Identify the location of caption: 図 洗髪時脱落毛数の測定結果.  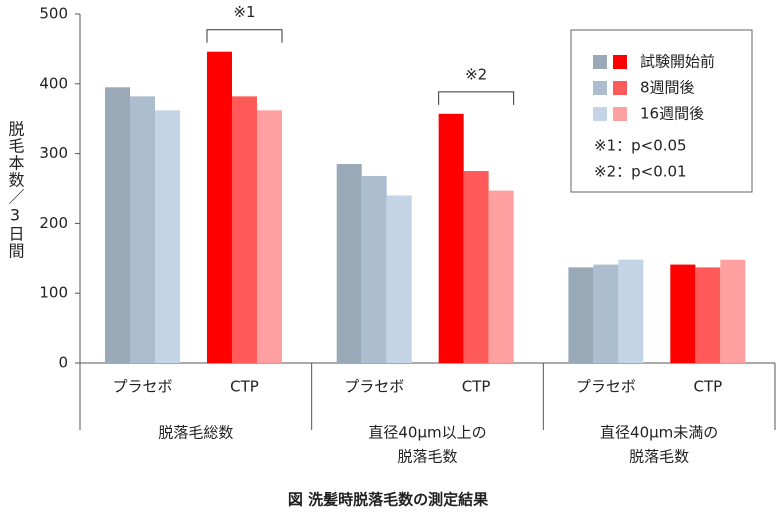
(388, 500).